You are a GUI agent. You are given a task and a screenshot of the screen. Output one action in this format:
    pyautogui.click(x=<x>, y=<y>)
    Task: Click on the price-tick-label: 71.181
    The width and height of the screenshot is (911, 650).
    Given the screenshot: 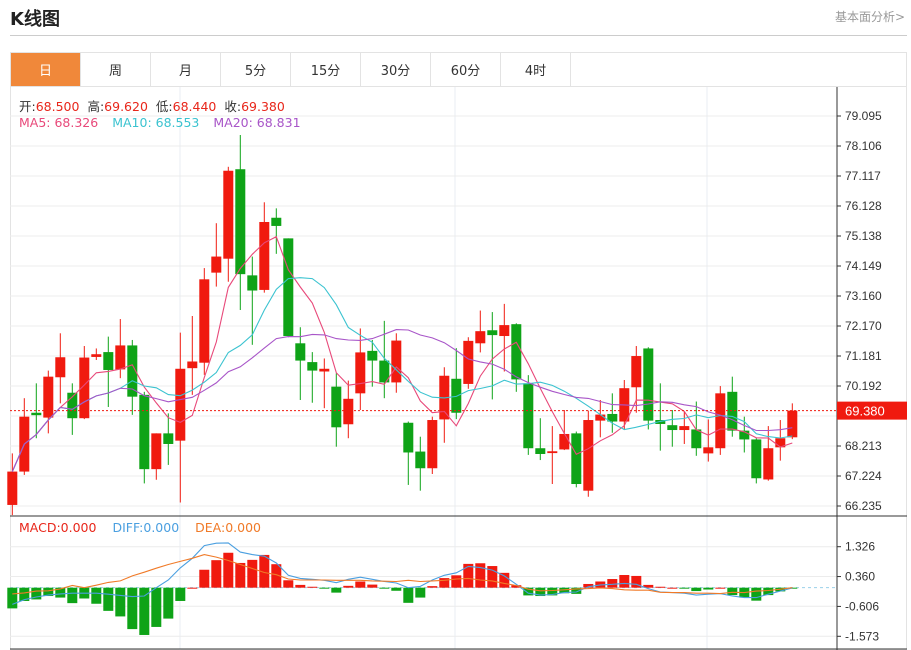 What is the action you would take?
    pyautogui.click(x=863, y=356)
    